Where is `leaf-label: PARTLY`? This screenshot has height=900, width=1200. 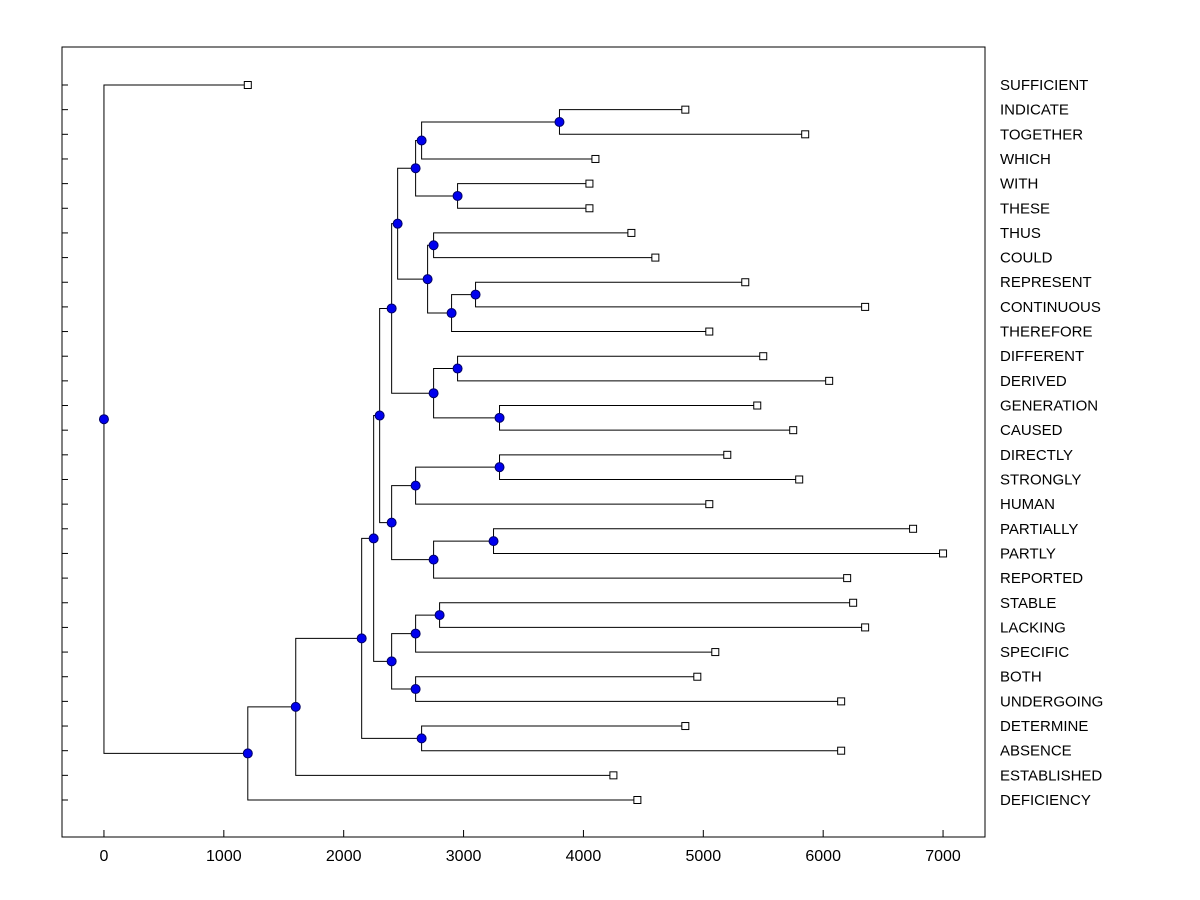 leaf-label: PARTLY is located at coordinates (1028, 553).